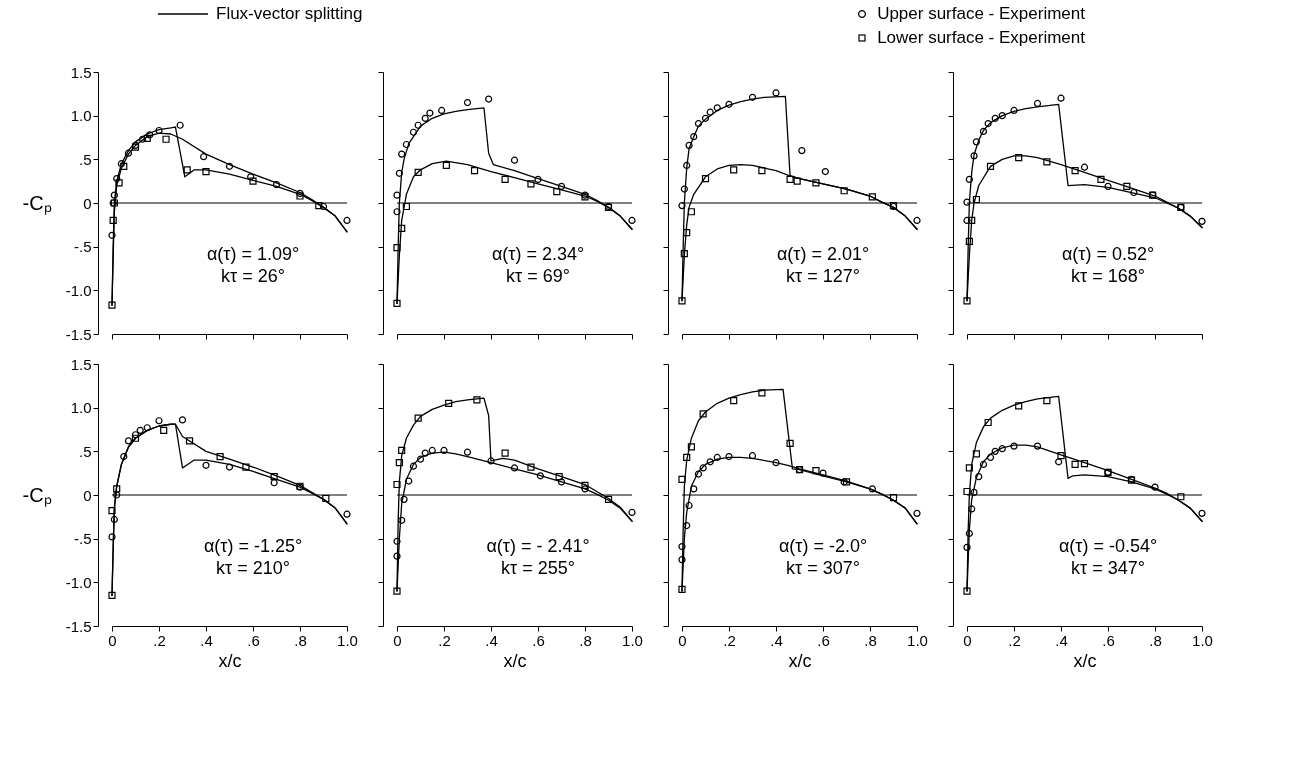 This screenshot has width=1293, height=764. What do you see at coordinates (823, 254) in the screenshot?
I see `annotation: α(τ) = 2.01°` at bounding box center [823, 254].